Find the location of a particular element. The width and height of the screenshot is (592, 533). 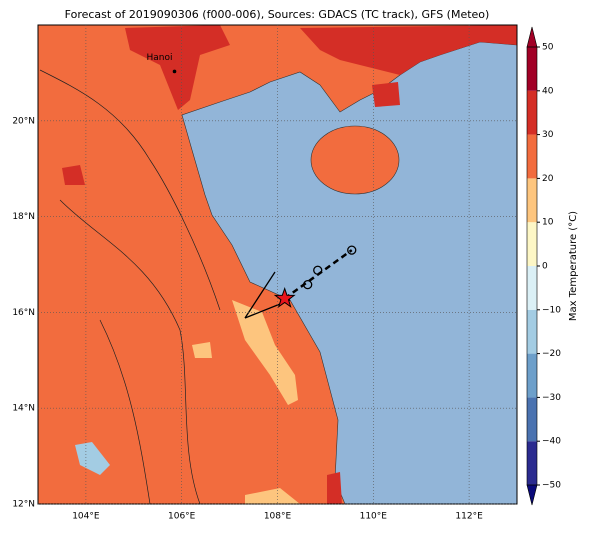

colorbar-tick-label: 10 is located at coordinates (548, 223).